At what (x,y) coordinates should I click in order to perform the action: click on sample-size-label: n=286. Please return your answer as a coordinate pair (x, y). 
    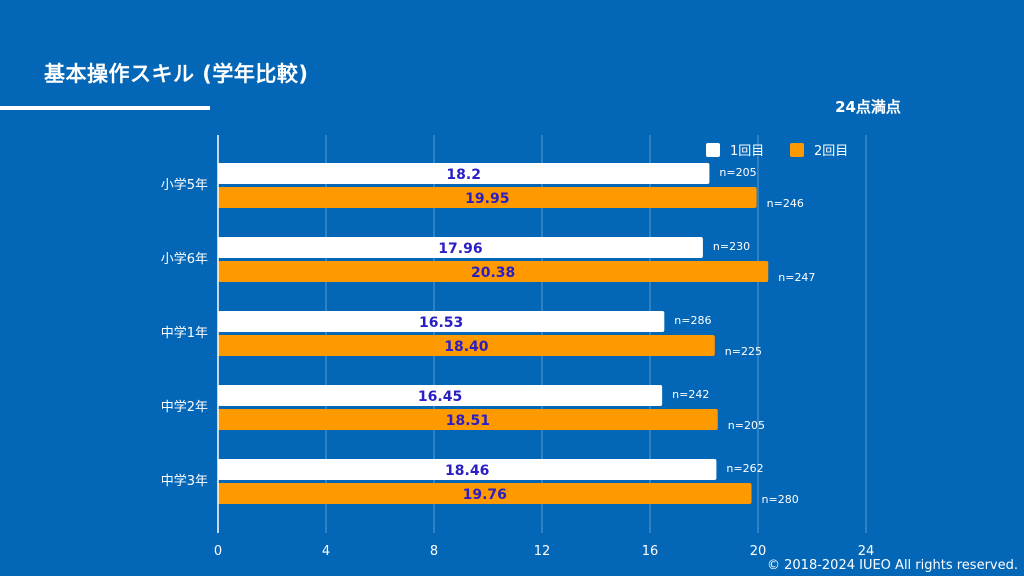
    Looking at the image, I should click on (692, 320).